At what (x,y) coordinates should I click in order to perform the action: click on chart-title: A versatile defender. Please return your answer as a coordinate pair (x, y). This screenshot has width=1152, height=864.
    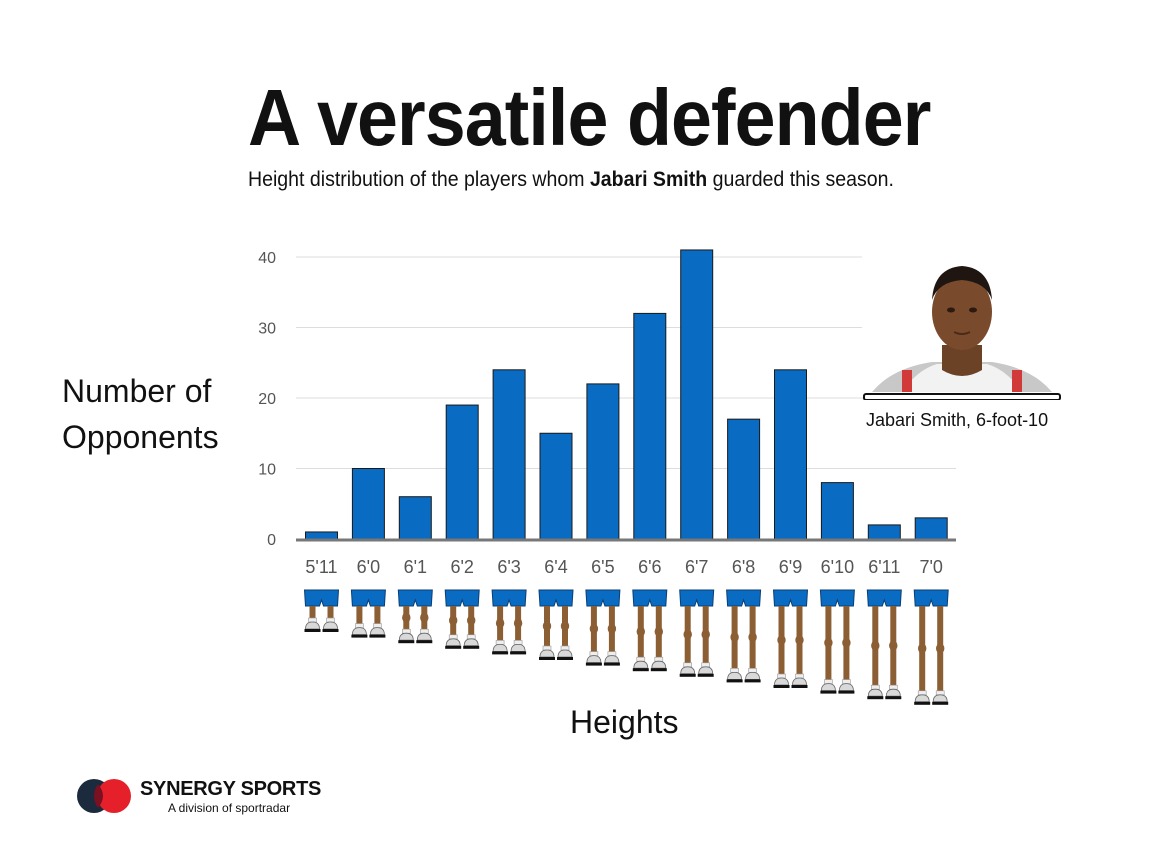
    Looking at the image, I should click on (589, 117).